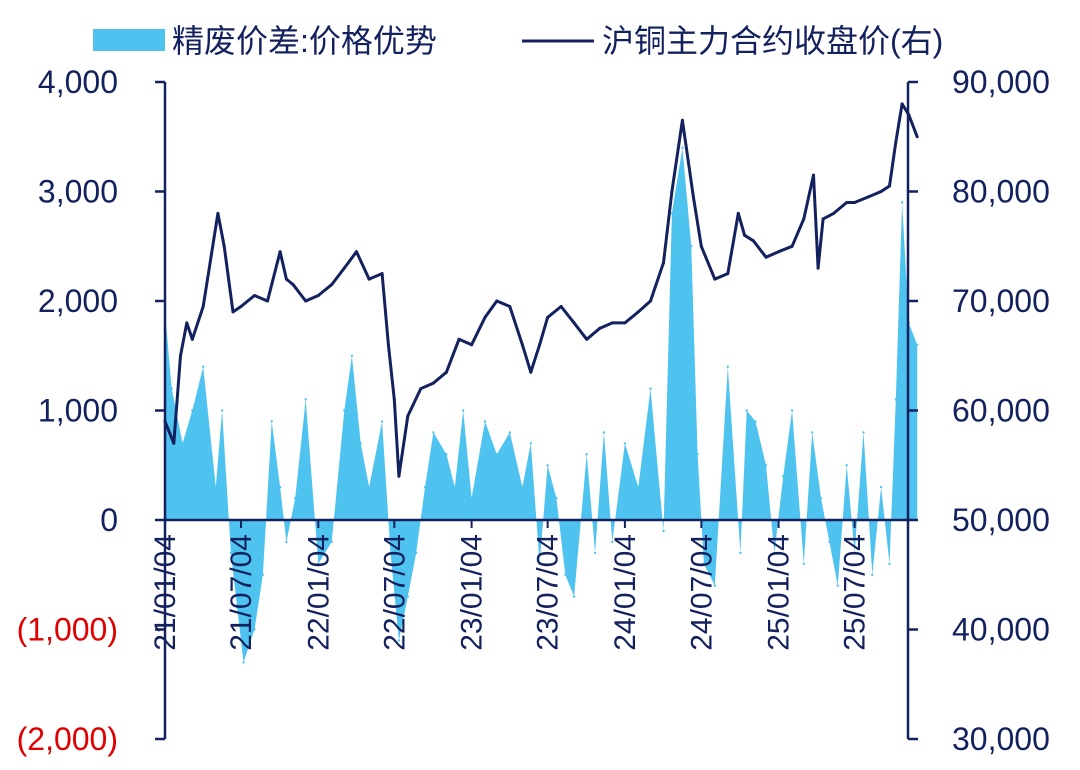 The height and width of the screenshot is (770, 1080). I want to click on legend: 精废价差:价格优势 沪铜主力合约收盘价(右), so click(518, 41).